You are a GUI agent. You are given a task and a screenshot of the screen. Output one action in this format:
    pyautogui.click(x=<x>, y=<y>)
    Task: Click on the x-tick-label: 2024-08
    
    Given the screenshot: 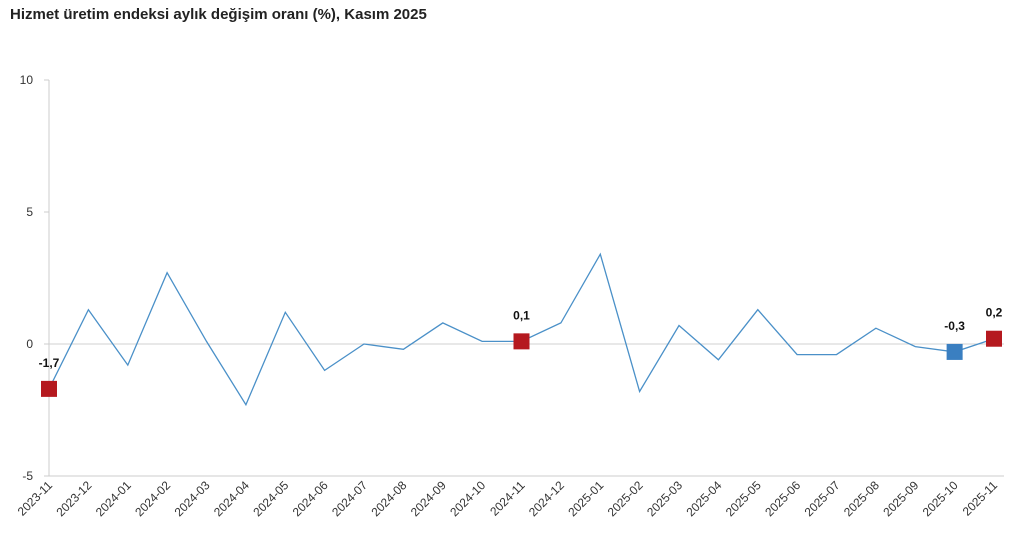 What is the action you would take?
    pyautogui.click(x=388, y=498)
    